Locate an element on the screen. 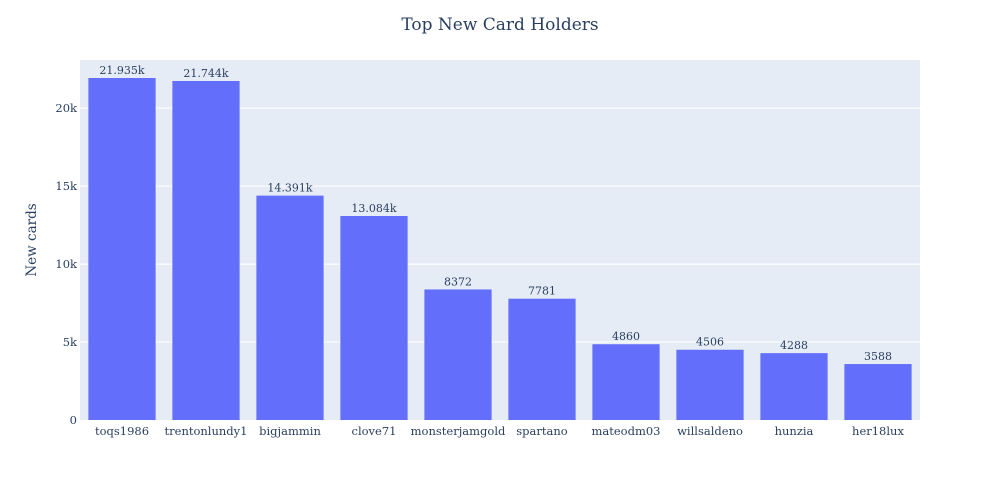 This screenshot has width=1000, height=500. y-tick-label: 5k is located at coordinates (70, 342).